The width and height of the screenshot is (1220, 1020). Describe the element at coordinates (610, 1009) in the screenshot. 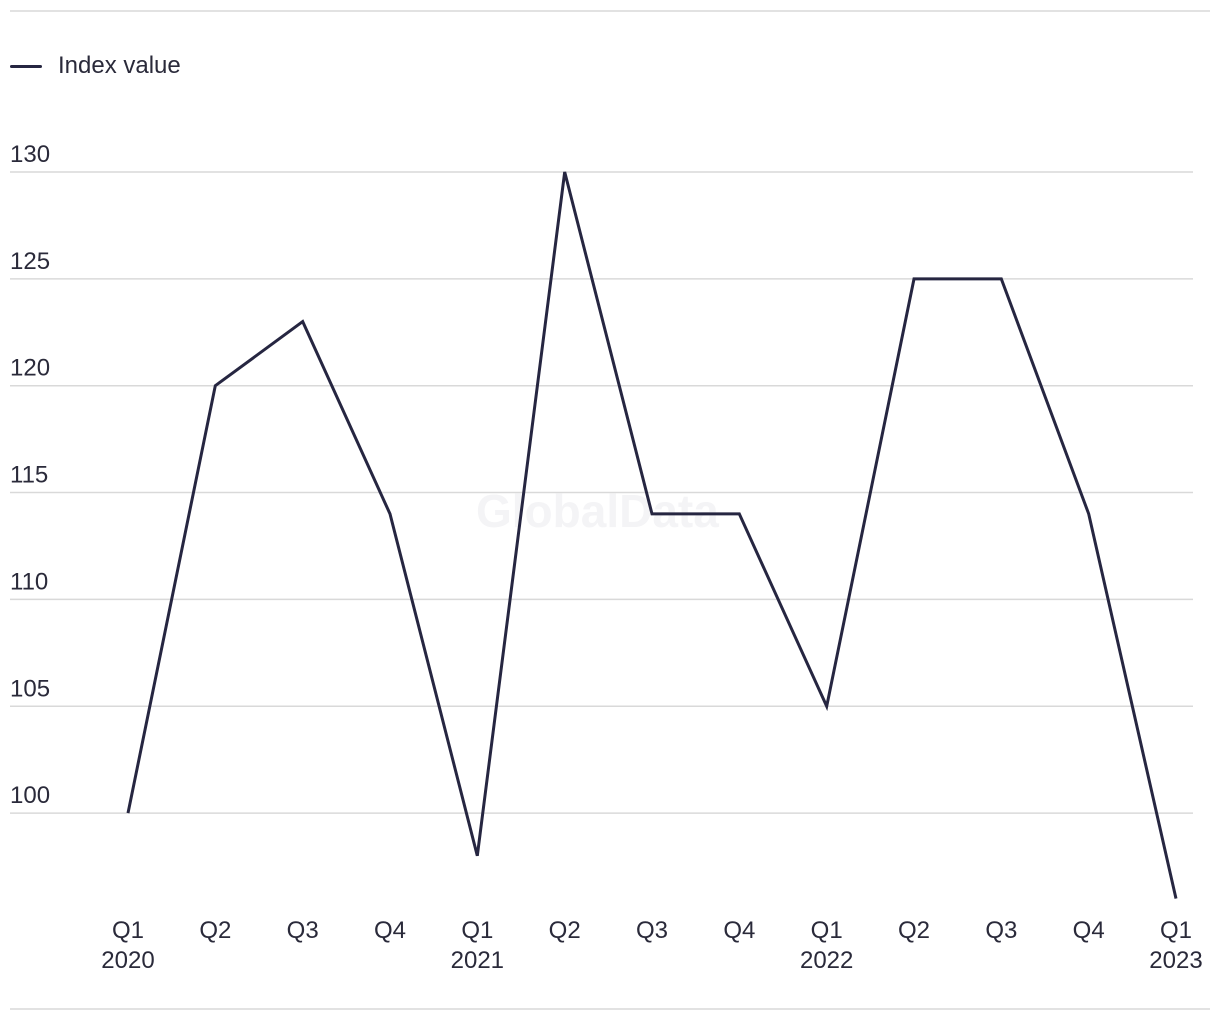

I see `bottom-divider` at that location.